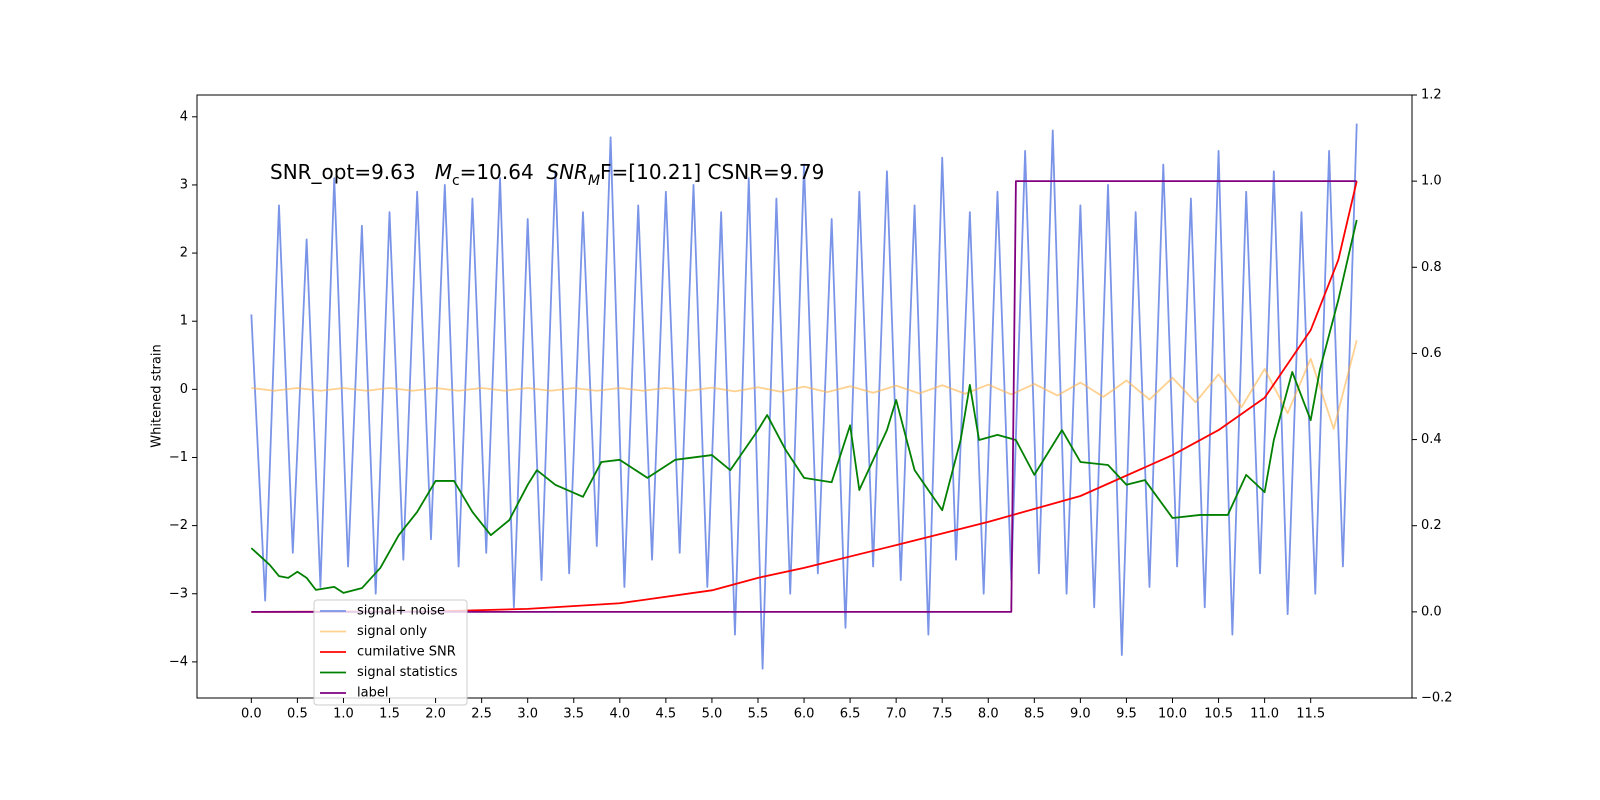 The image size is (1600, 800). What do you see at coordinates (573, 714) in the screenshot?
I see `x-tick-label: 3.5` at bounding box center [573, 714].